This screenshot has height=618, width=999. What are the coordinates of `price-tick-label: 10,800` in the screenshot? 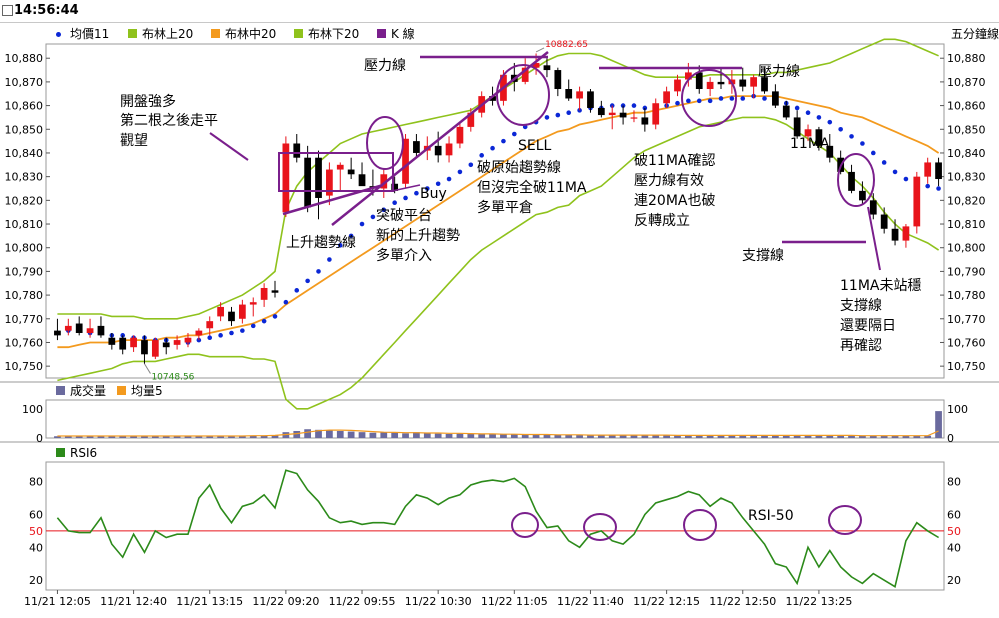 It's located at (966, 248).